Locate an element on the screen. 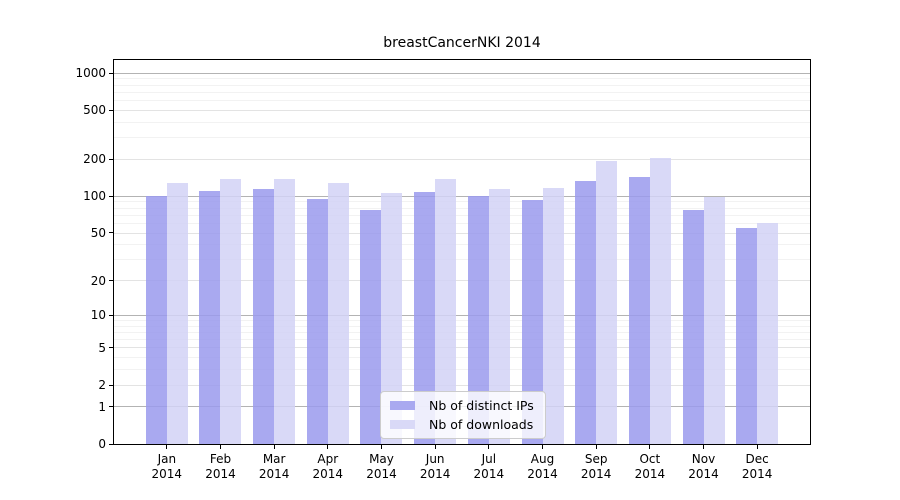  bar-nb-of-distinct-ips-feb is located at coordinates (210, 317).